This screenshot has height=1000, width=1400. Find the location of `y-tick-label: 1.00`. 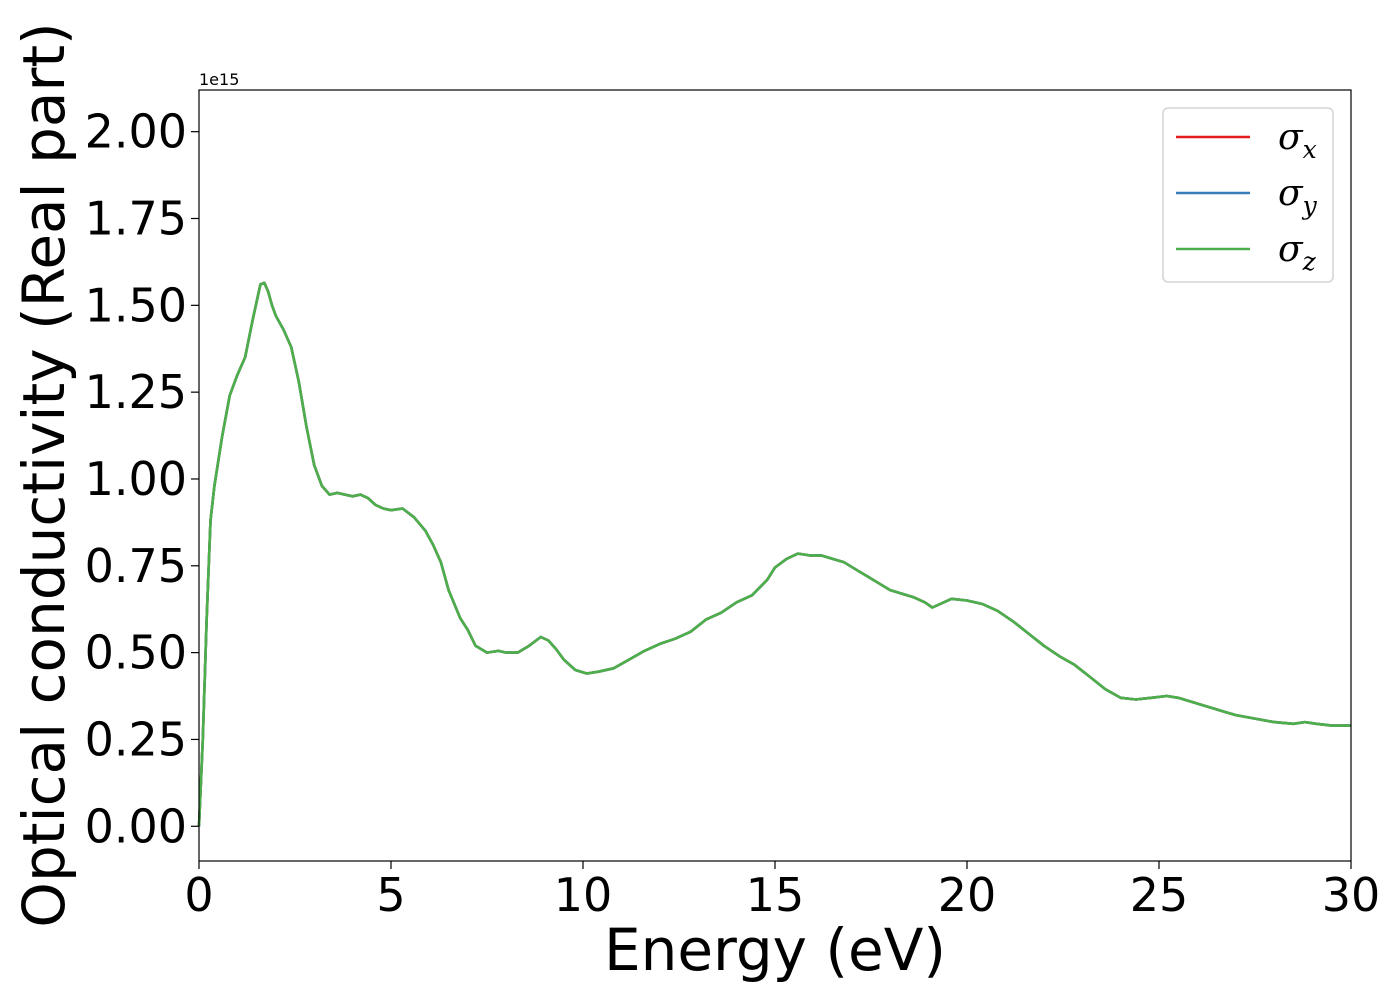

y-tick-label: 1.00 is located at coordinates (136, 479).